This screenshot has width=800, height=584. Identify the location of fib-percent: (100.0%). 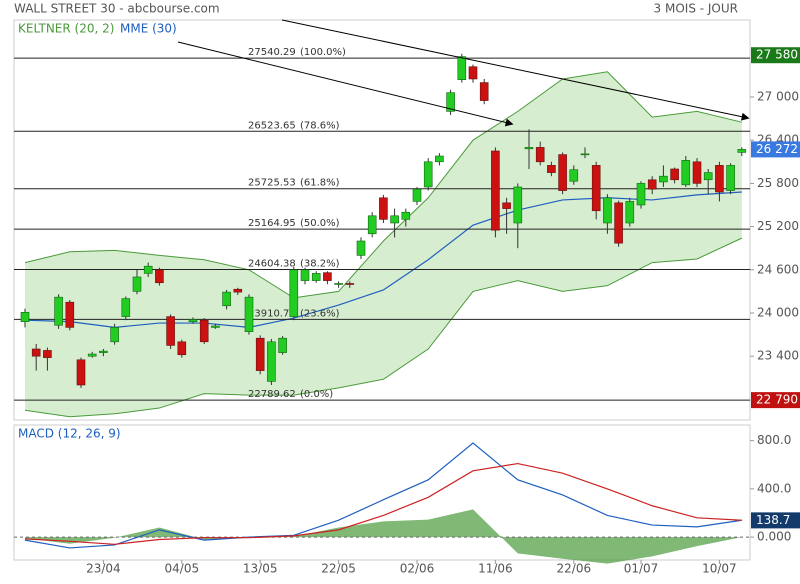
(323, 52).